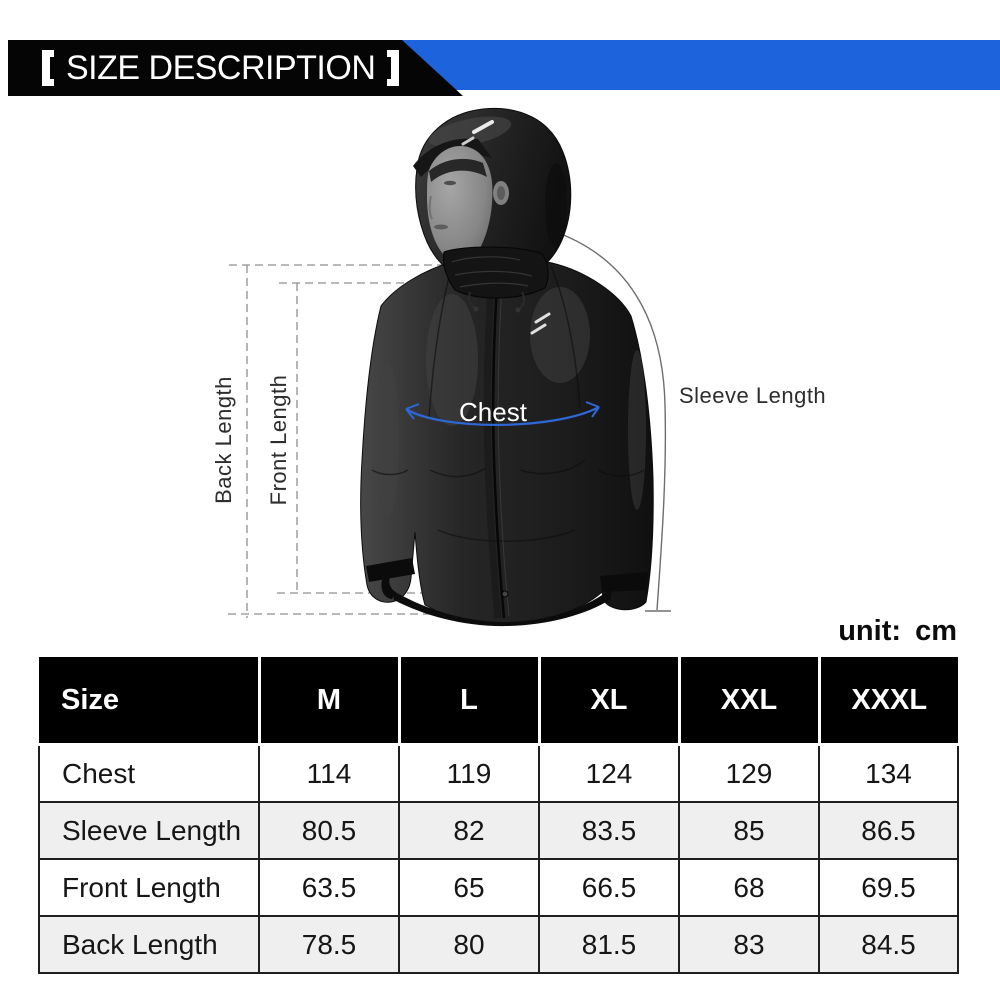 The height and width of the screenshot is (1000, 1000). What do you see at coordinates (609, 887) in the screenshot?
I see `table-cell: 66.5` at bounding box center [609, 887].